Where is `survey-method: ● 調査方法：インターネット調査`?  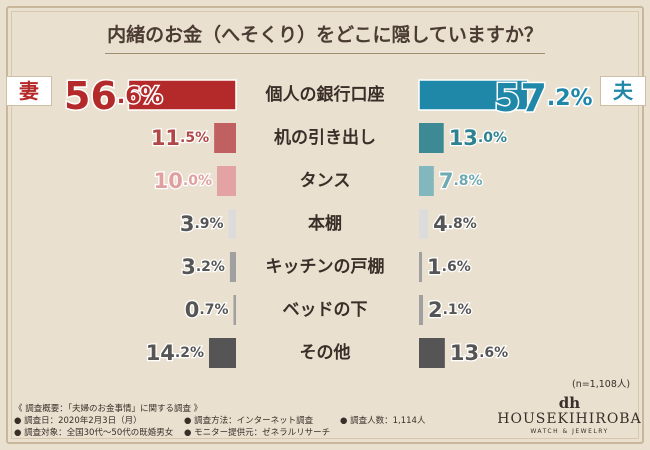 survey-method: ● 調査方法：インターネット調査 is located at coordinates (249, 421).